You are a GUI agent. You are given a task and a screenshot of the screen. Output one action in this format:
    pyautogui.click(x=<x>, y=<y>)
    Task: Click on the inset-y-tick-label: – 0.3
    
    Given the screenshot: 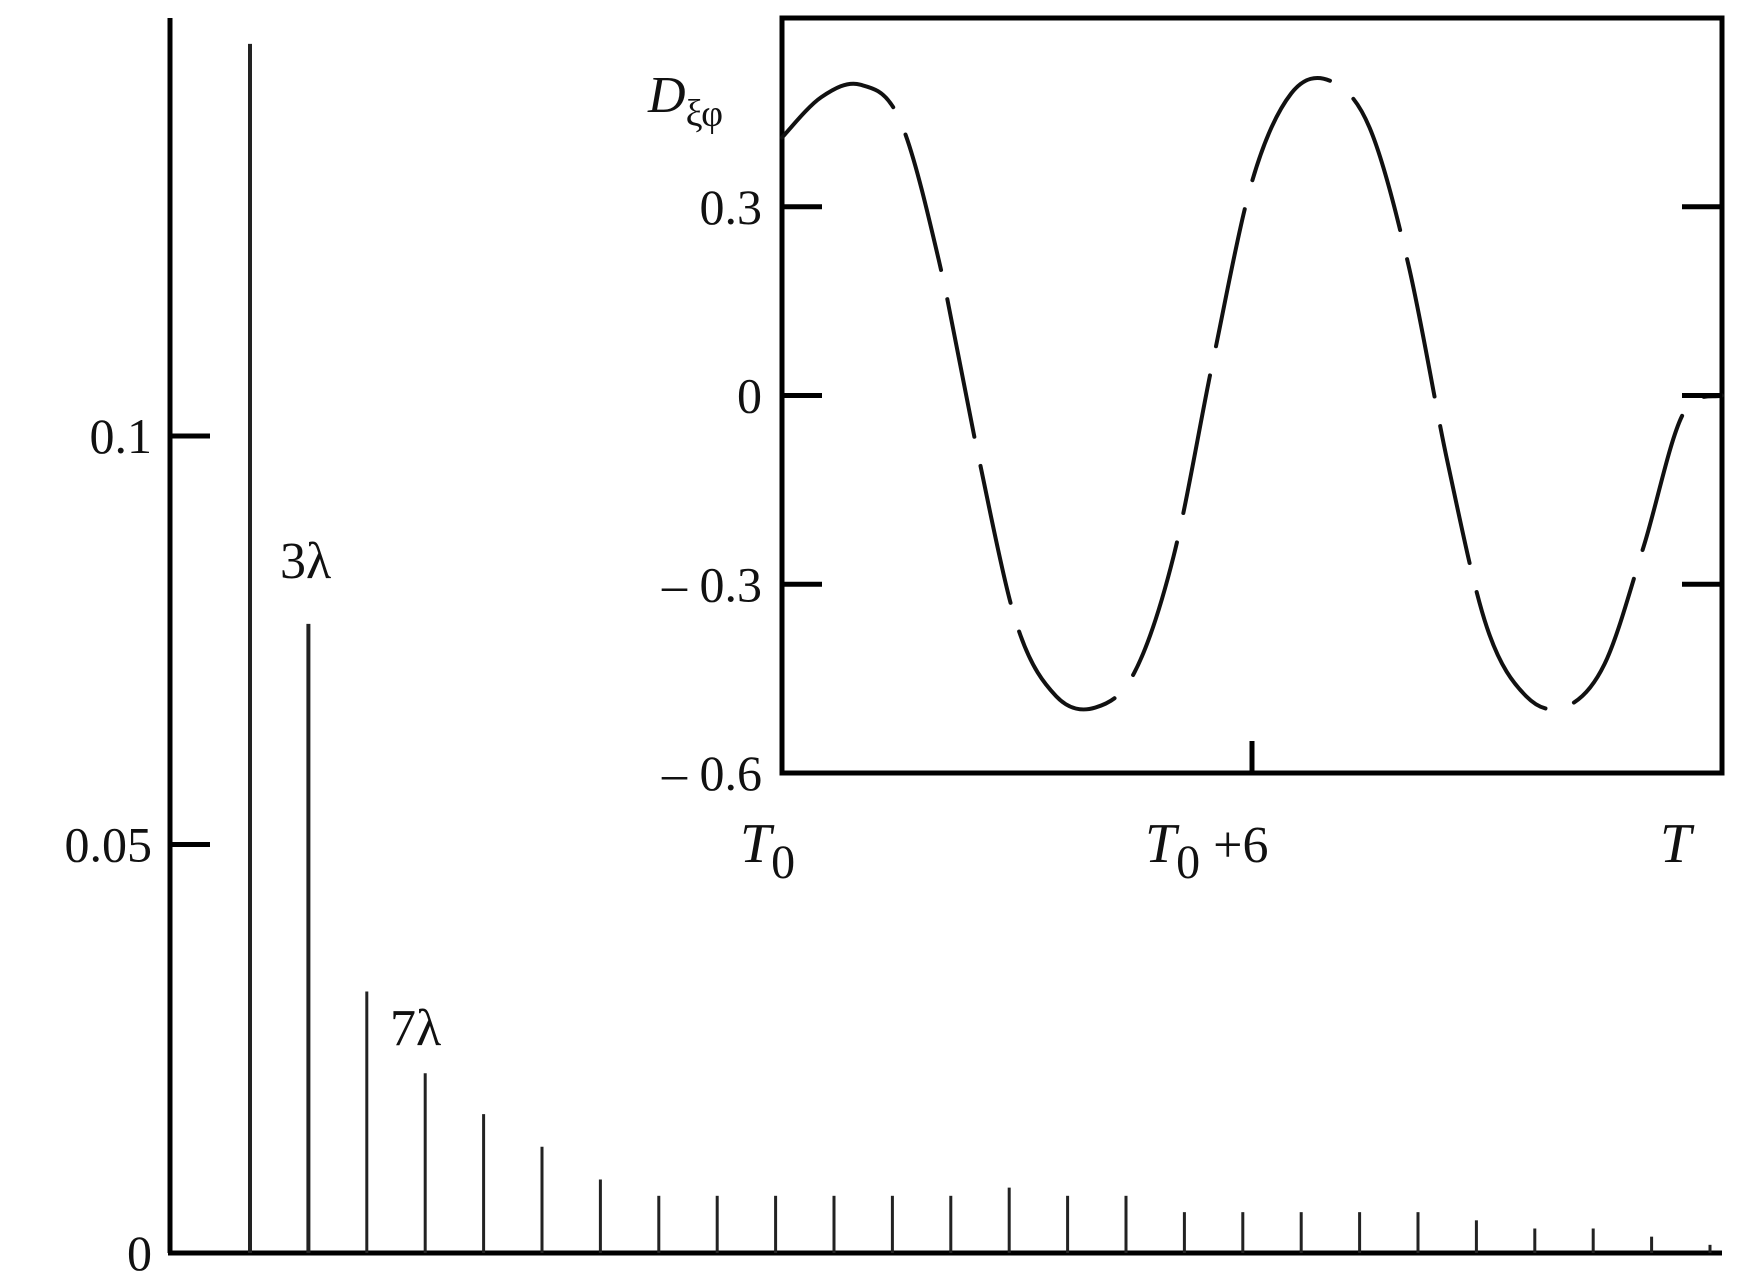 What is the action you would take?
    pyautogui.click(x=711, y=584)
    